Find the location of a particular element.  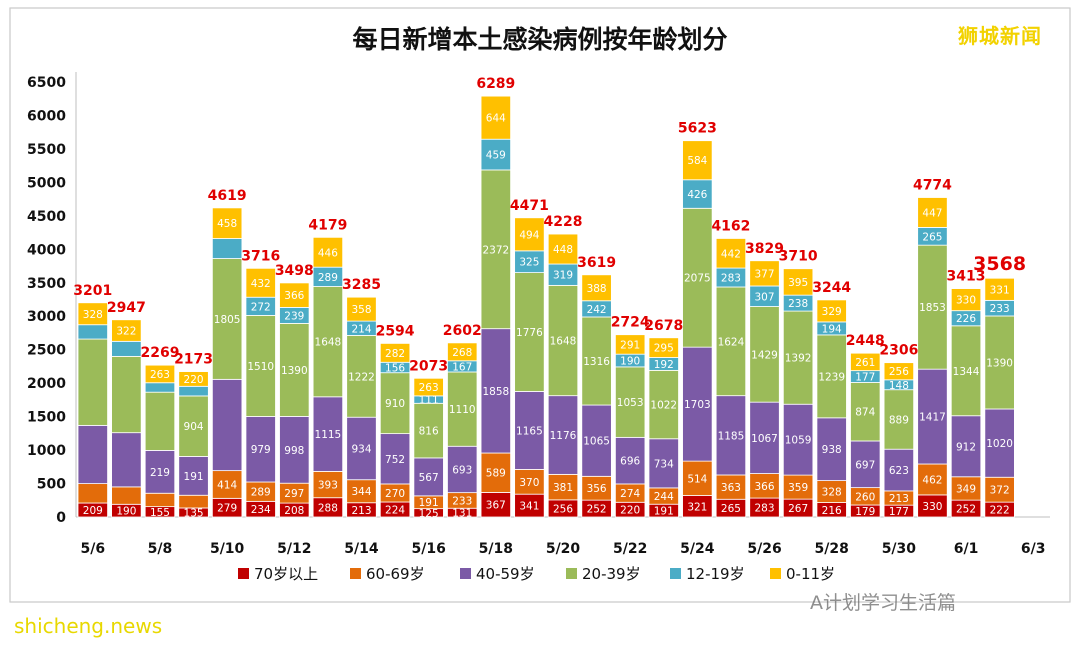

y-tick-label: 6000 is located at coordinates (46, 116).